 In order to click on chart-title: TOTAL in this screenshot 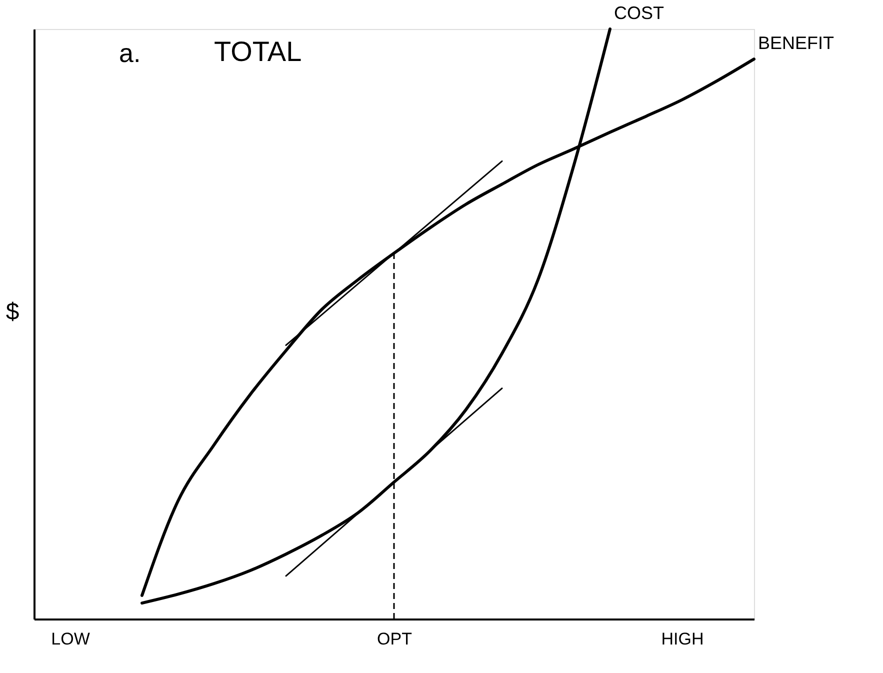, I will do `click(258, 51)`.